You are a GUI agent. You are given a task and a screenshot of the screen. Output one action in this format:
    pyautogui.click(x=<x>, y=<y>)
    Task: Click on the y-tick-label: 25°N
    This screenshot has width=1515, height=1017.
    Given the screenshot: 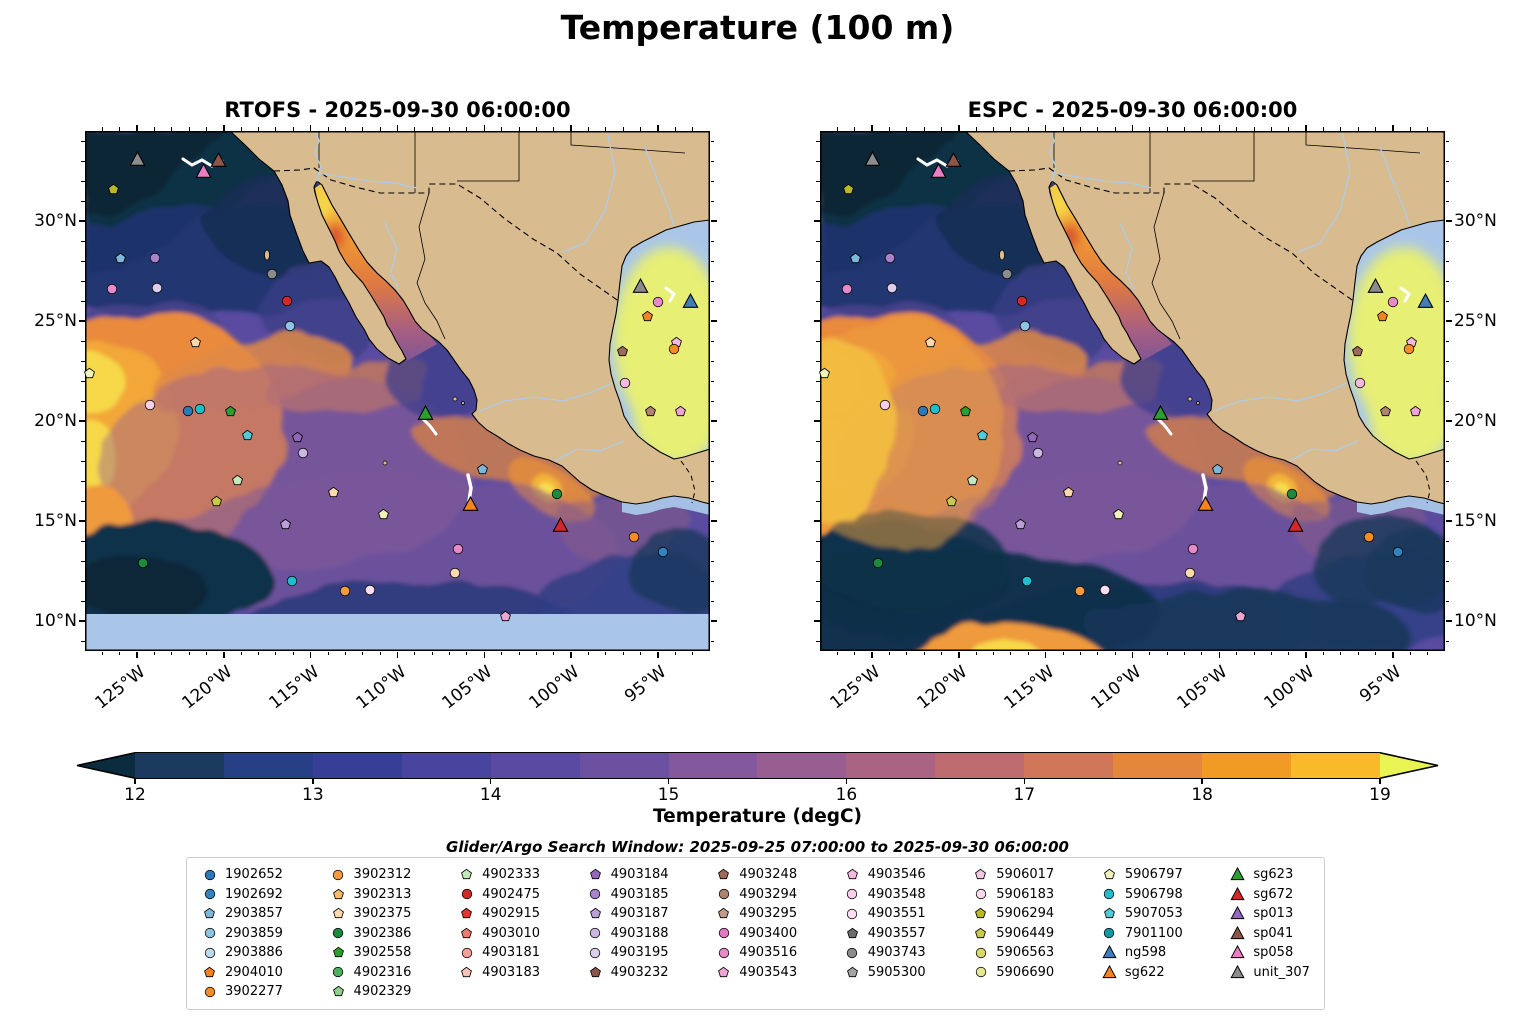 What is the action you would take?
    pyautogui.click(x=1475, y=321)
    